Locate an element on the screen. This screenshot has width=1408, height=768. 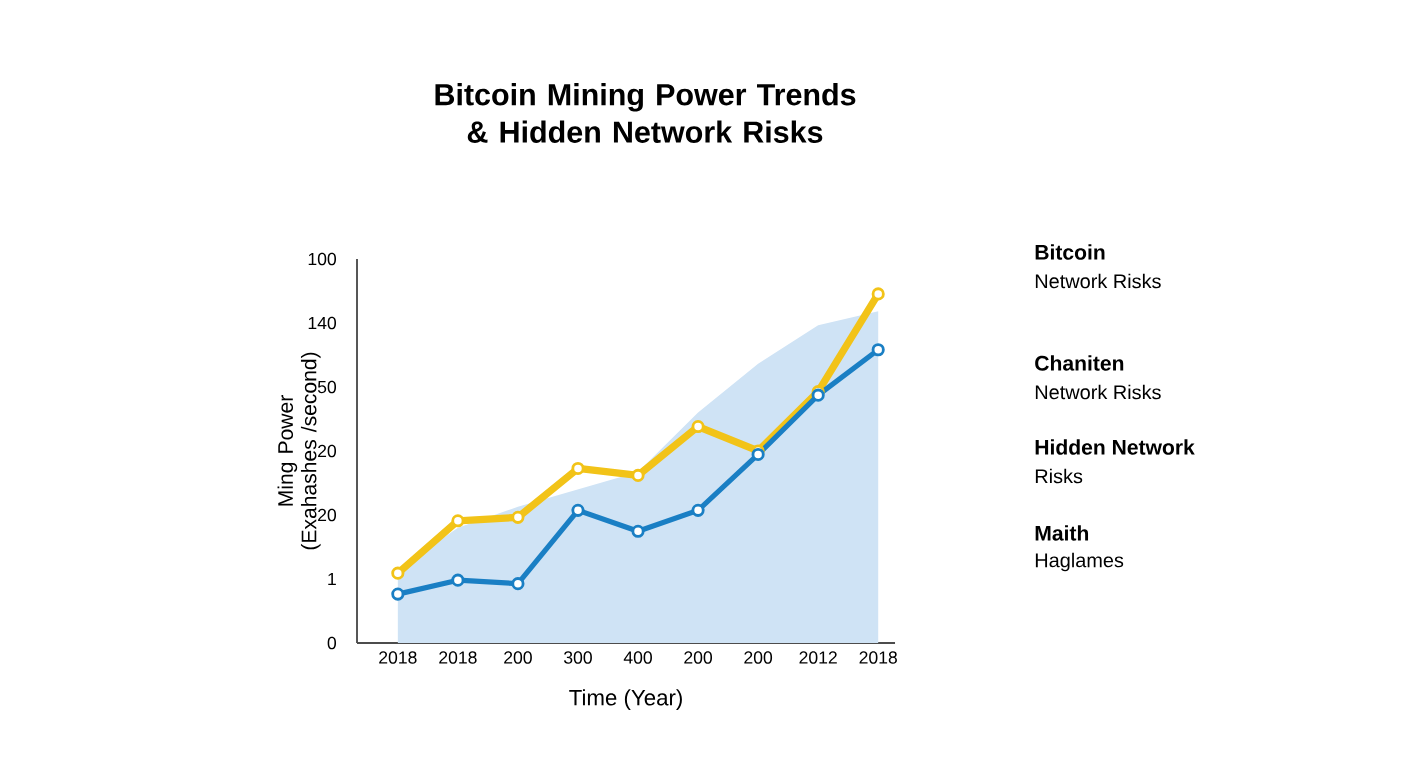
x-tick-label: 2012 is located at coordinates (818, 657).